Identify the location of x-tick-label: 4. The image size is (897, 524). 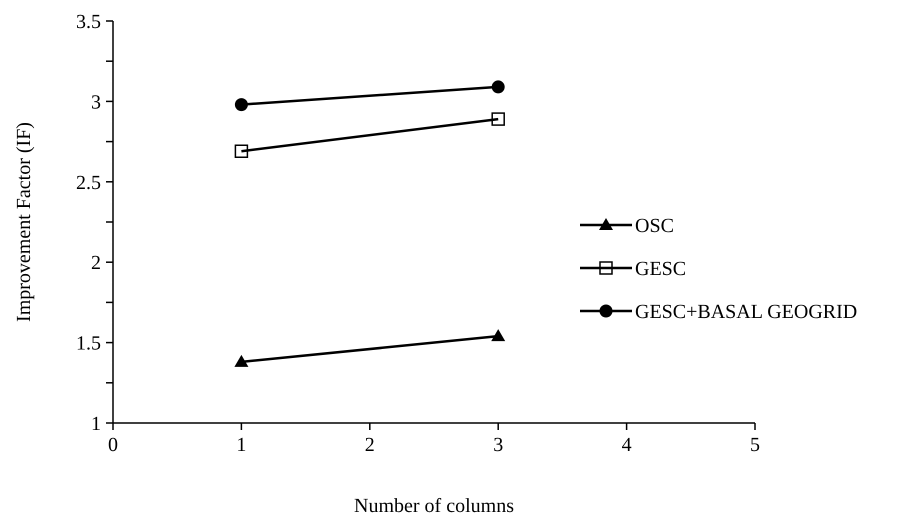
(627, 445).